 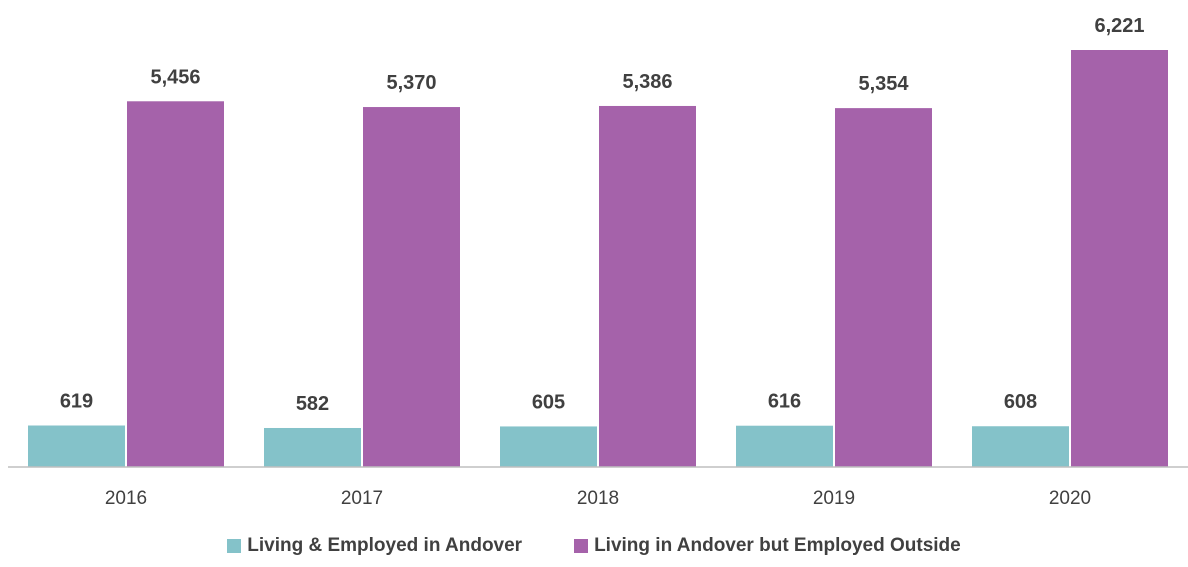 What do you see at coordinates (312, 404) in the screenshot?
I see `data-label-2017-series-1: 582` at bounding box center [312, 404].